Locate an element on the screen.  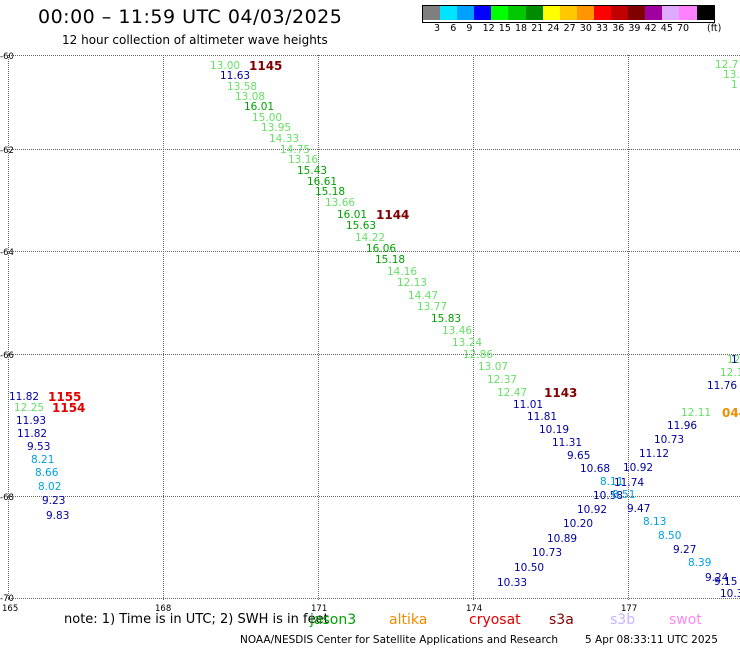
wave-height-value: 11.93 is located at coordinates (31, 421).